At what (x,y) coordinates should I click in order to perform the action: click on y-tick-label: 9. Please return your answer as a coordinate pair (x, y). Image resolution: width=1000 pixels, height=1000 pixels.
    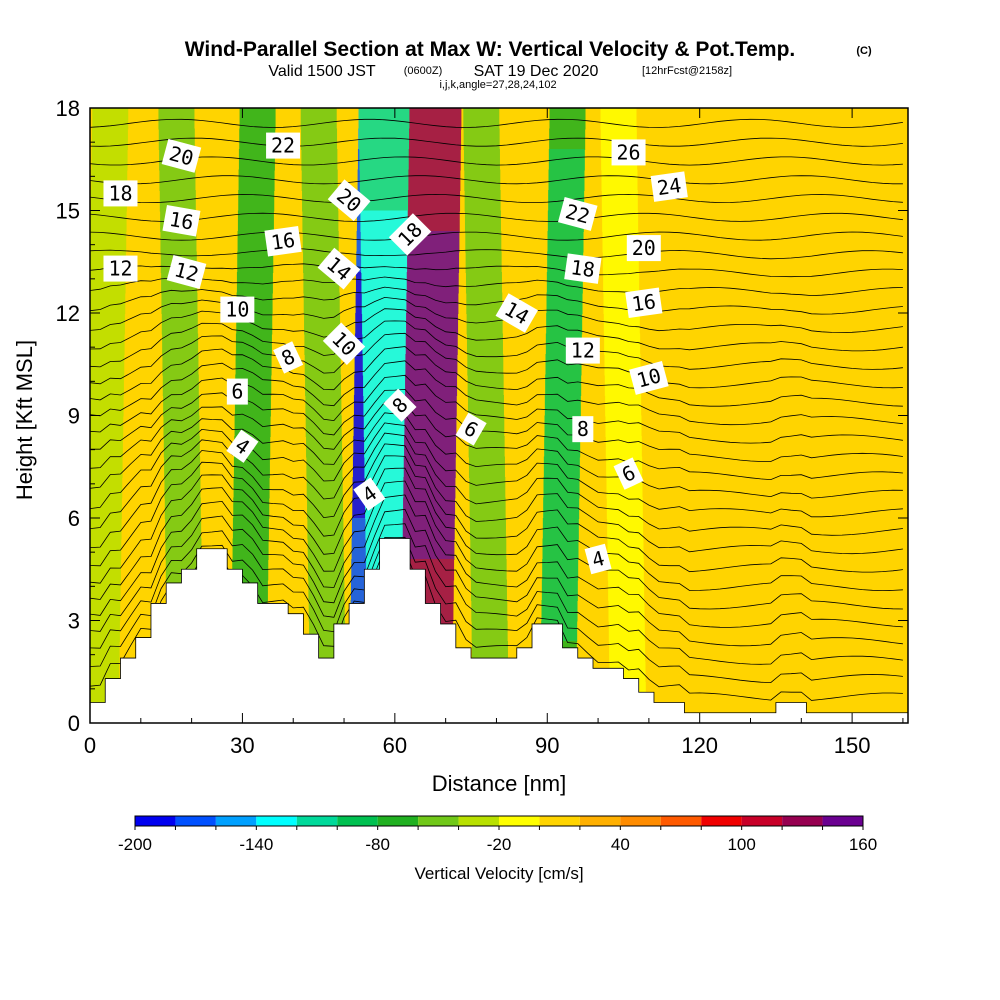
    Looking at the image, I should click on (74, 416).